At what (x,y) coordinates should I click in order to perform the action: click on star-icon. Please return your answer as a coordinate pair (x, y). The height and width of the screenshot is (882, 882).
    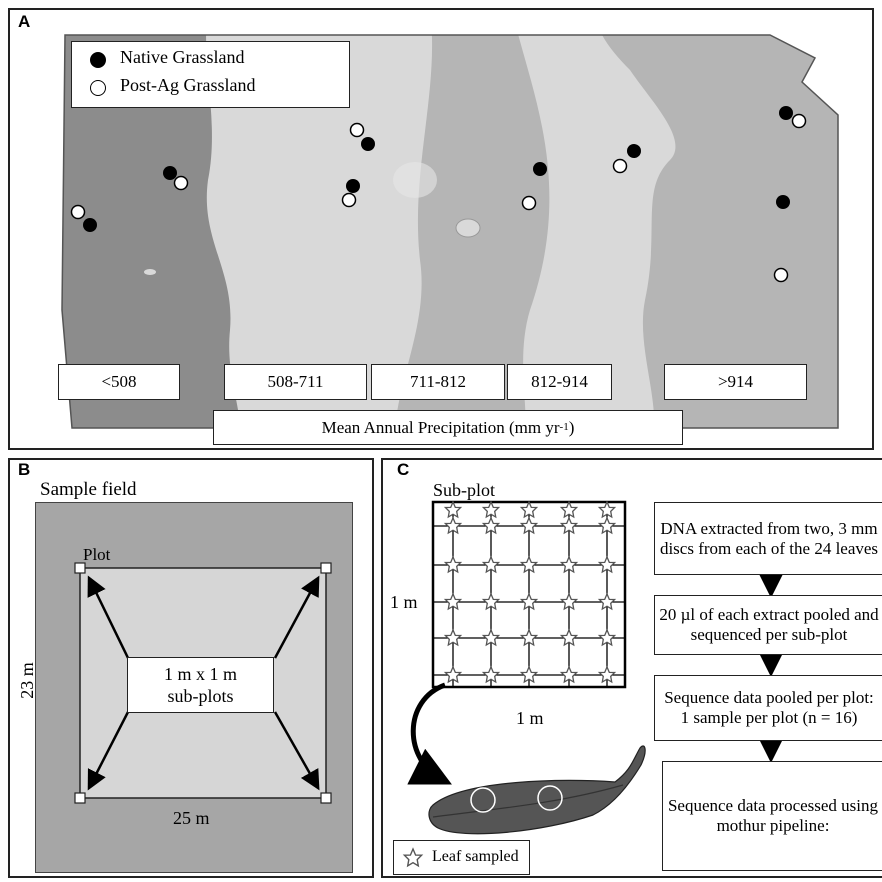
    Looking at the image, I should click on (413, 857).